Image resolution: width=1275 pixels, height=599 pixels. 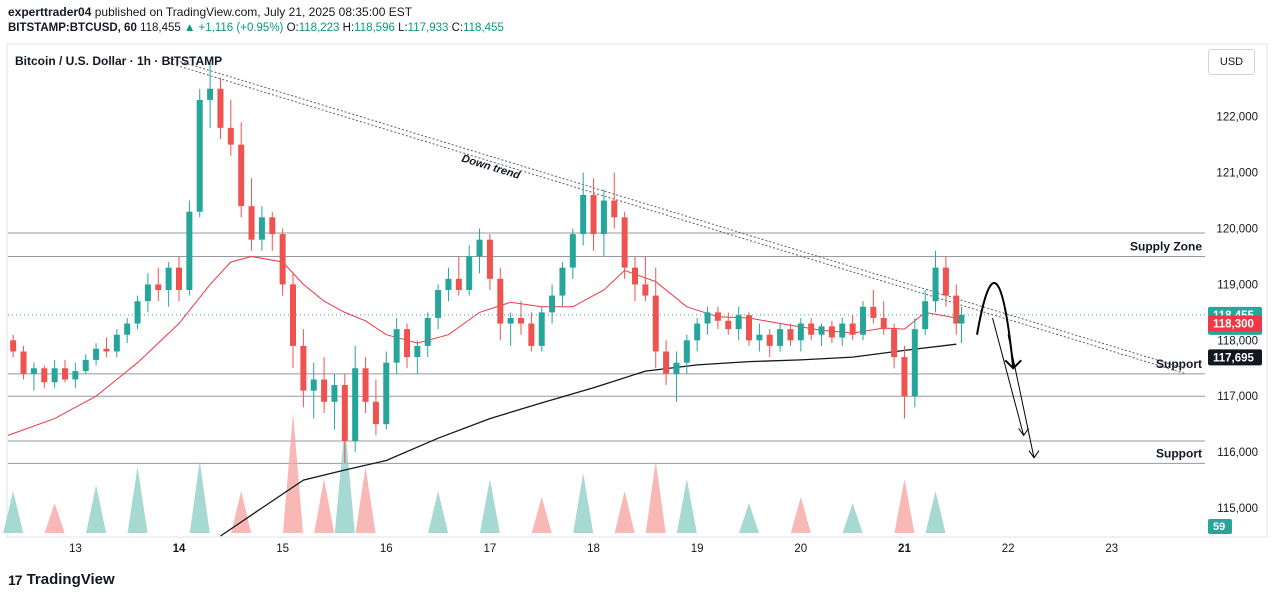 I want to click on y-tick-label: 122,000, so click(x=1237, y=118).